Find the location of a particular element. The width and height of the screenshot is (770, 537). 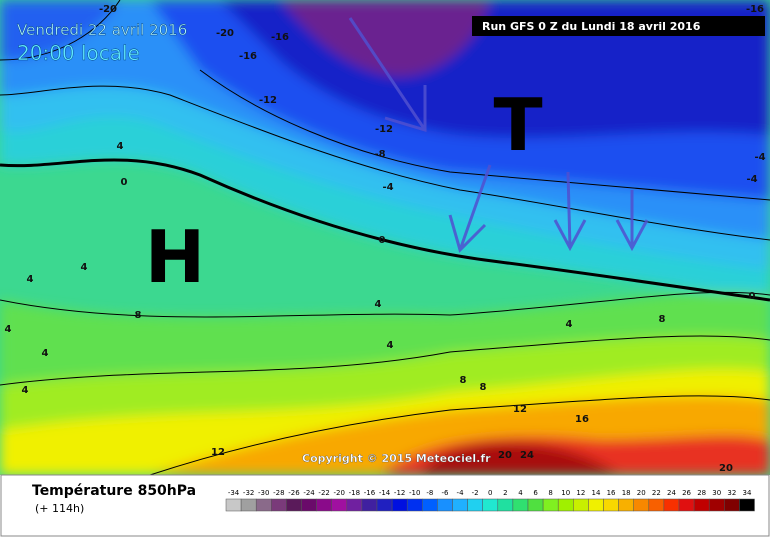

scale-label: 6 is located at coordinates (535, 493).